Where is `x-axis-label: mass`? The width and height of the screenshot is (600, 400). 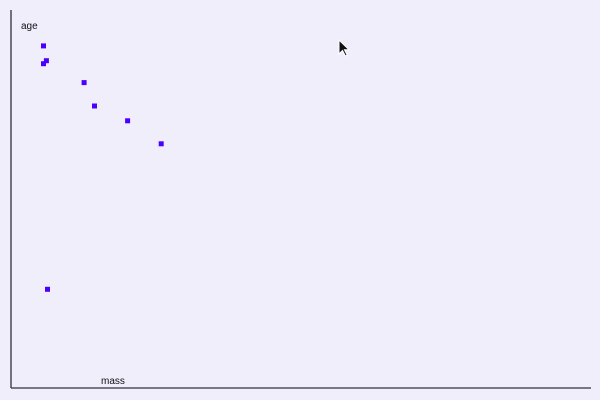
x-axis-label: mass is located at coordinates (113, 381).